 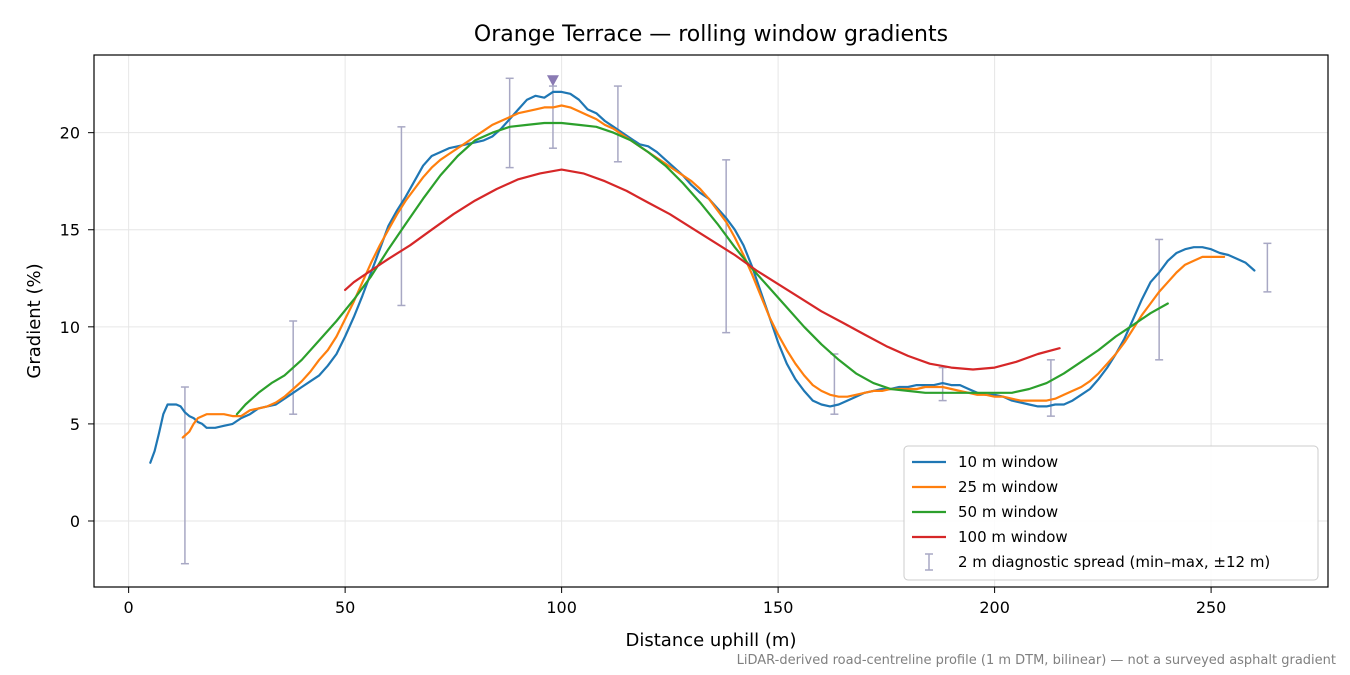 What do you see at coordinates (561, 607) in the screenshot?
I see `x-tick-label-2: 100` at bounding box center [561, 607].